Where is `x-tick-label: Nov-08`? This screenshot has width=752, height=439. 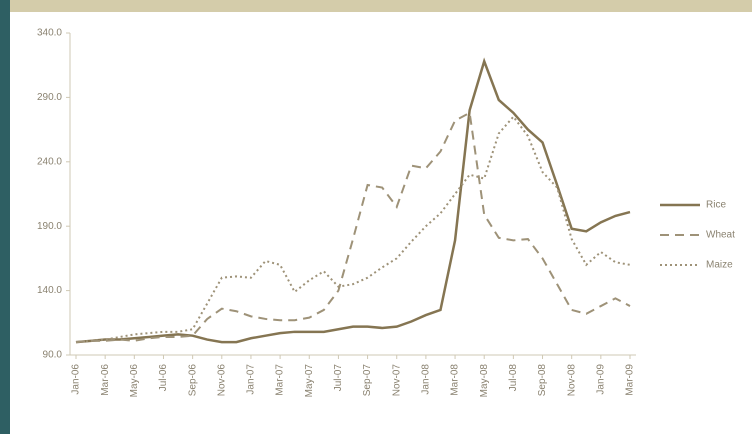 x-tick-label: Nov-08 is located at coordinates (571, 380).